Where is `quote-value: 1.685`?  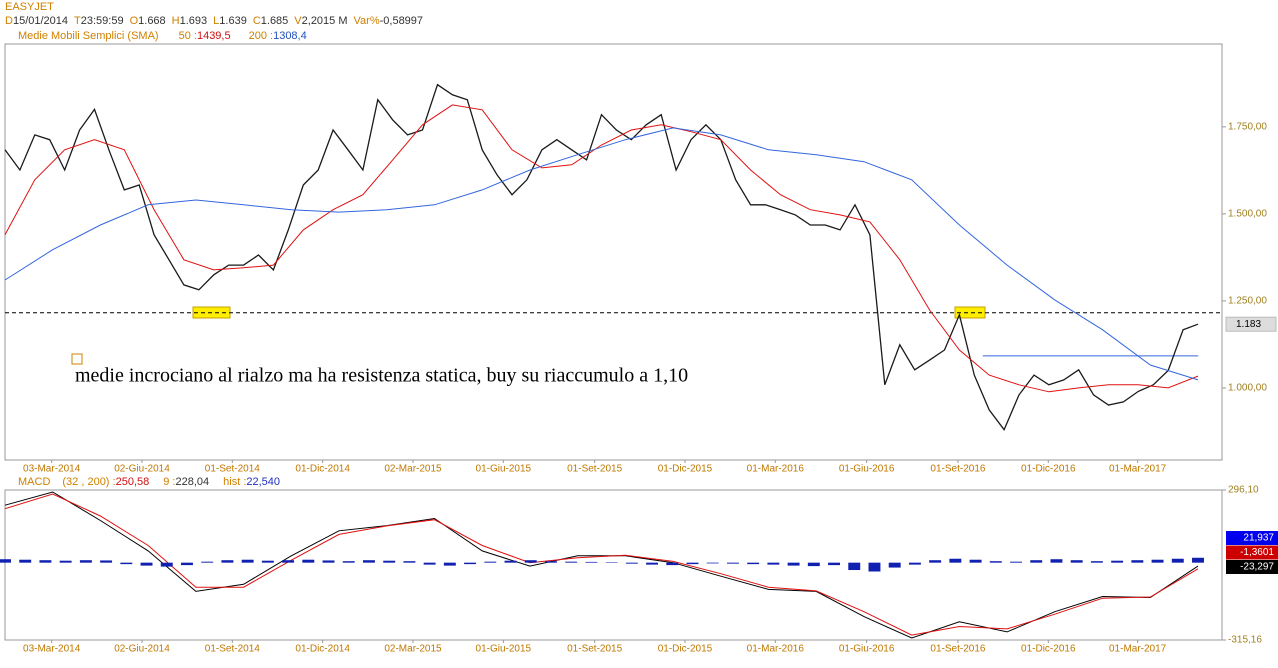 quote-value: 1.685 is located at coordinates (274, 21).